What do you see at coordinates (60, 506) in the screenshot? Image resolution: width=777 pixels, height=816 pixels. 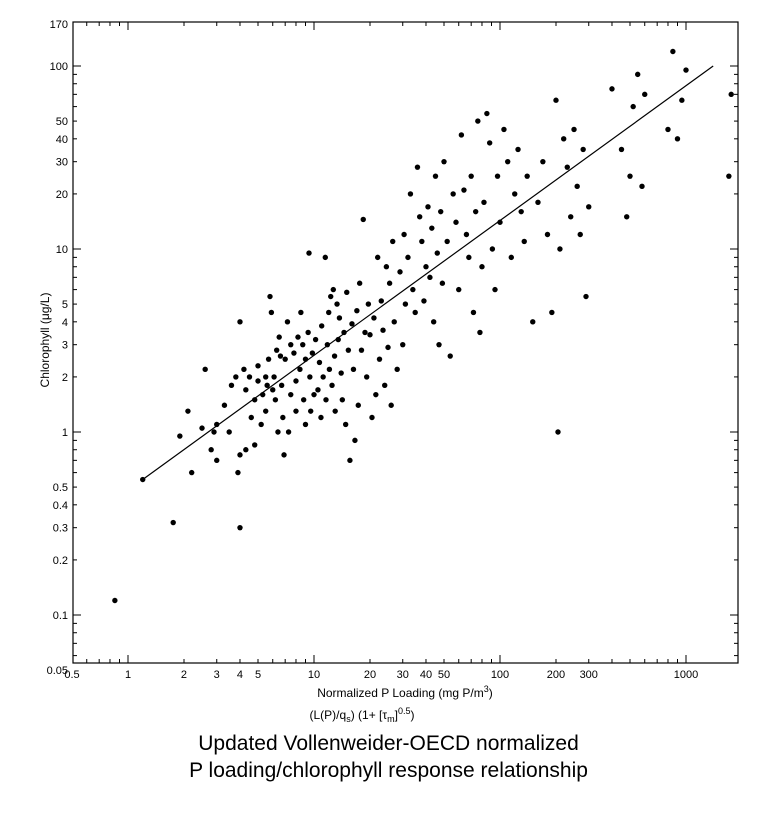 I see `y-tick-label: 0.4` at bounding box center [60, 506].